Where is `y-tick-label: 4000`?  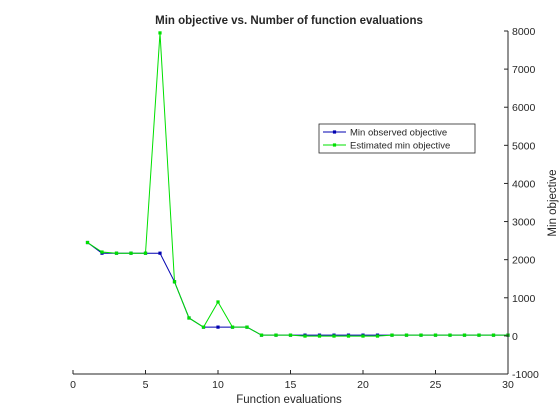 y-tick-label: 4000 is located at coordinates (524, 184).